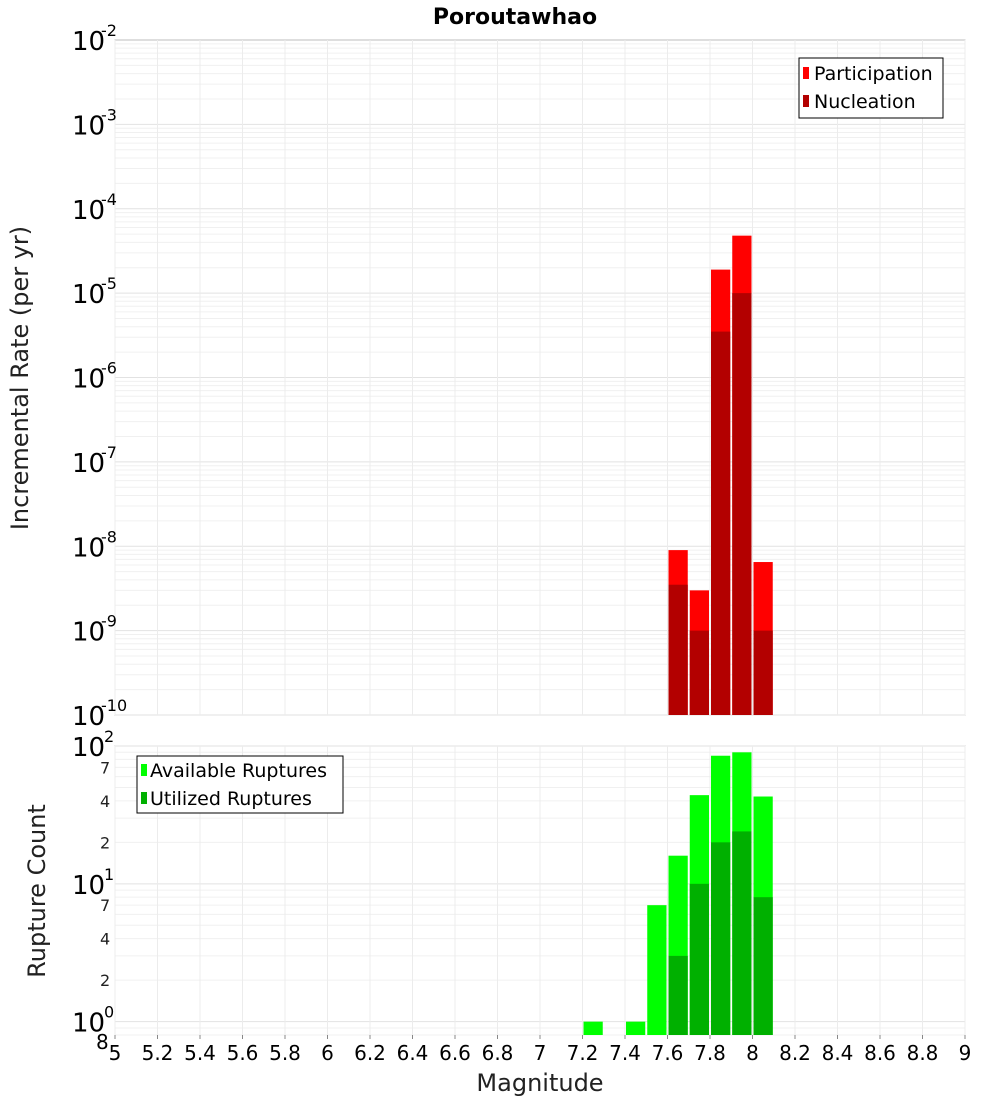  Describe the element at coordinates (370, 1053) in the screenshot. I see `magnitude-tick-label: 6.2` at that location.